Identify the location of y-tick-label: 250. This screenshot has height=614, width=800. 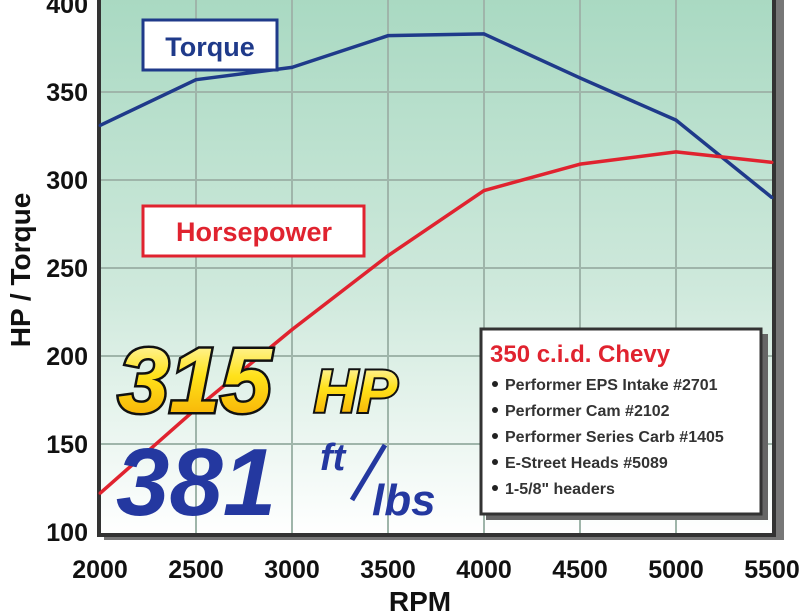
(67, 269).